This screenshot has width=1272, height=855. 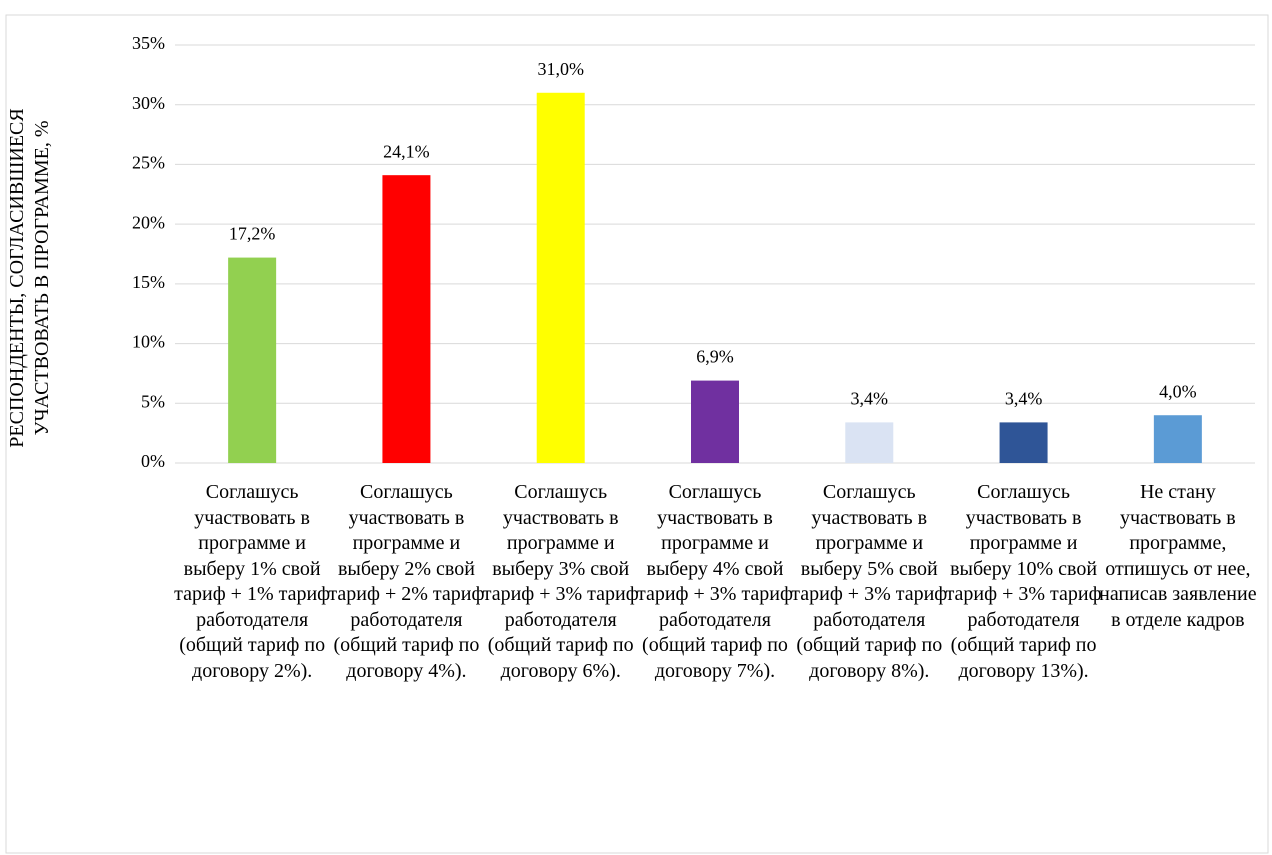 What do you see at coordinates (148, 103) in the screenshot?
I see `y-tick-label: 30%` at bounding box center [148, 103].